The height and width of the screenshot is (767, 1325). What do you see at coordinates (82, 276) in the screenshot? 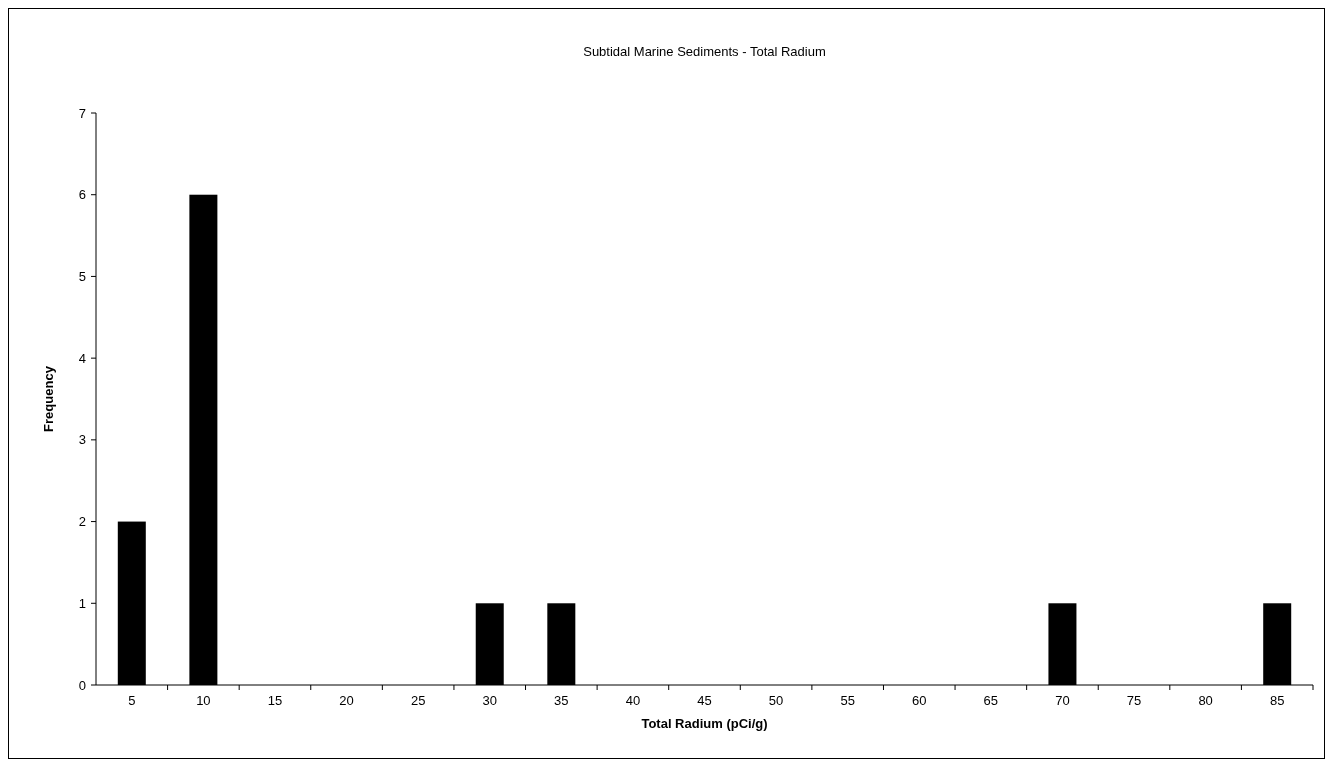
I see `y-tick-label: 5` at bounding box center [82, 276].